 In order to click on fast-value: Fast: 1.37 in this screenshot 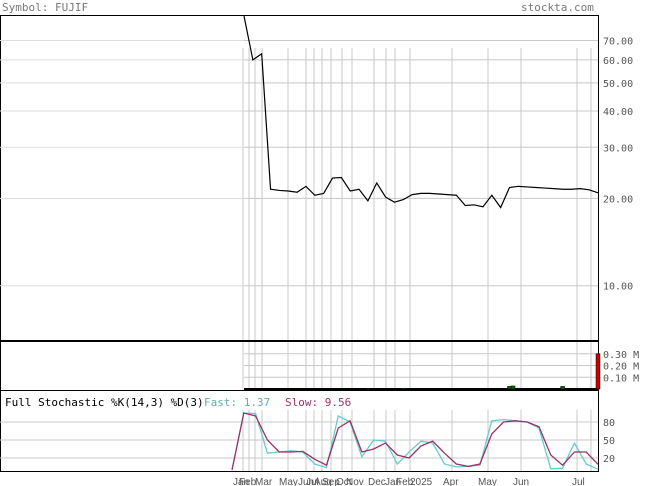, I will do `click(237, 402)`.